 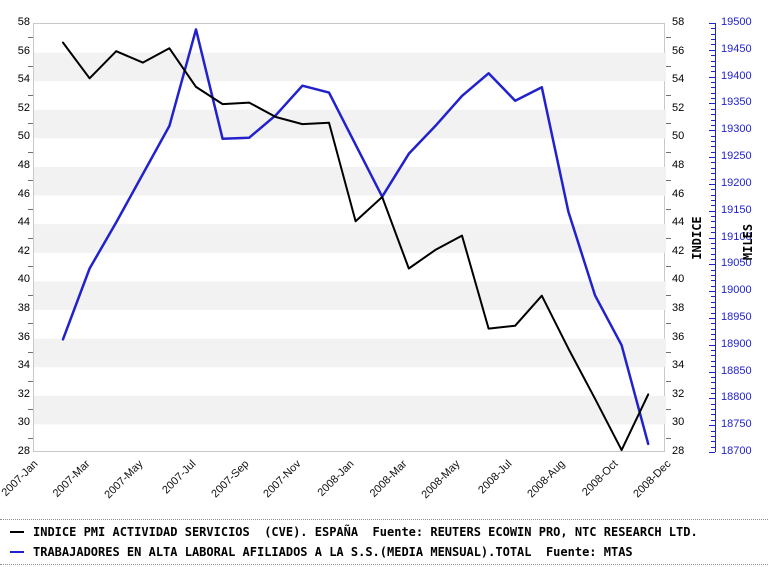 What do you see at coordinates (678, 451) in the screenshot?
I see `y-axis-label-right: 28` at bounding box center [678, 451].